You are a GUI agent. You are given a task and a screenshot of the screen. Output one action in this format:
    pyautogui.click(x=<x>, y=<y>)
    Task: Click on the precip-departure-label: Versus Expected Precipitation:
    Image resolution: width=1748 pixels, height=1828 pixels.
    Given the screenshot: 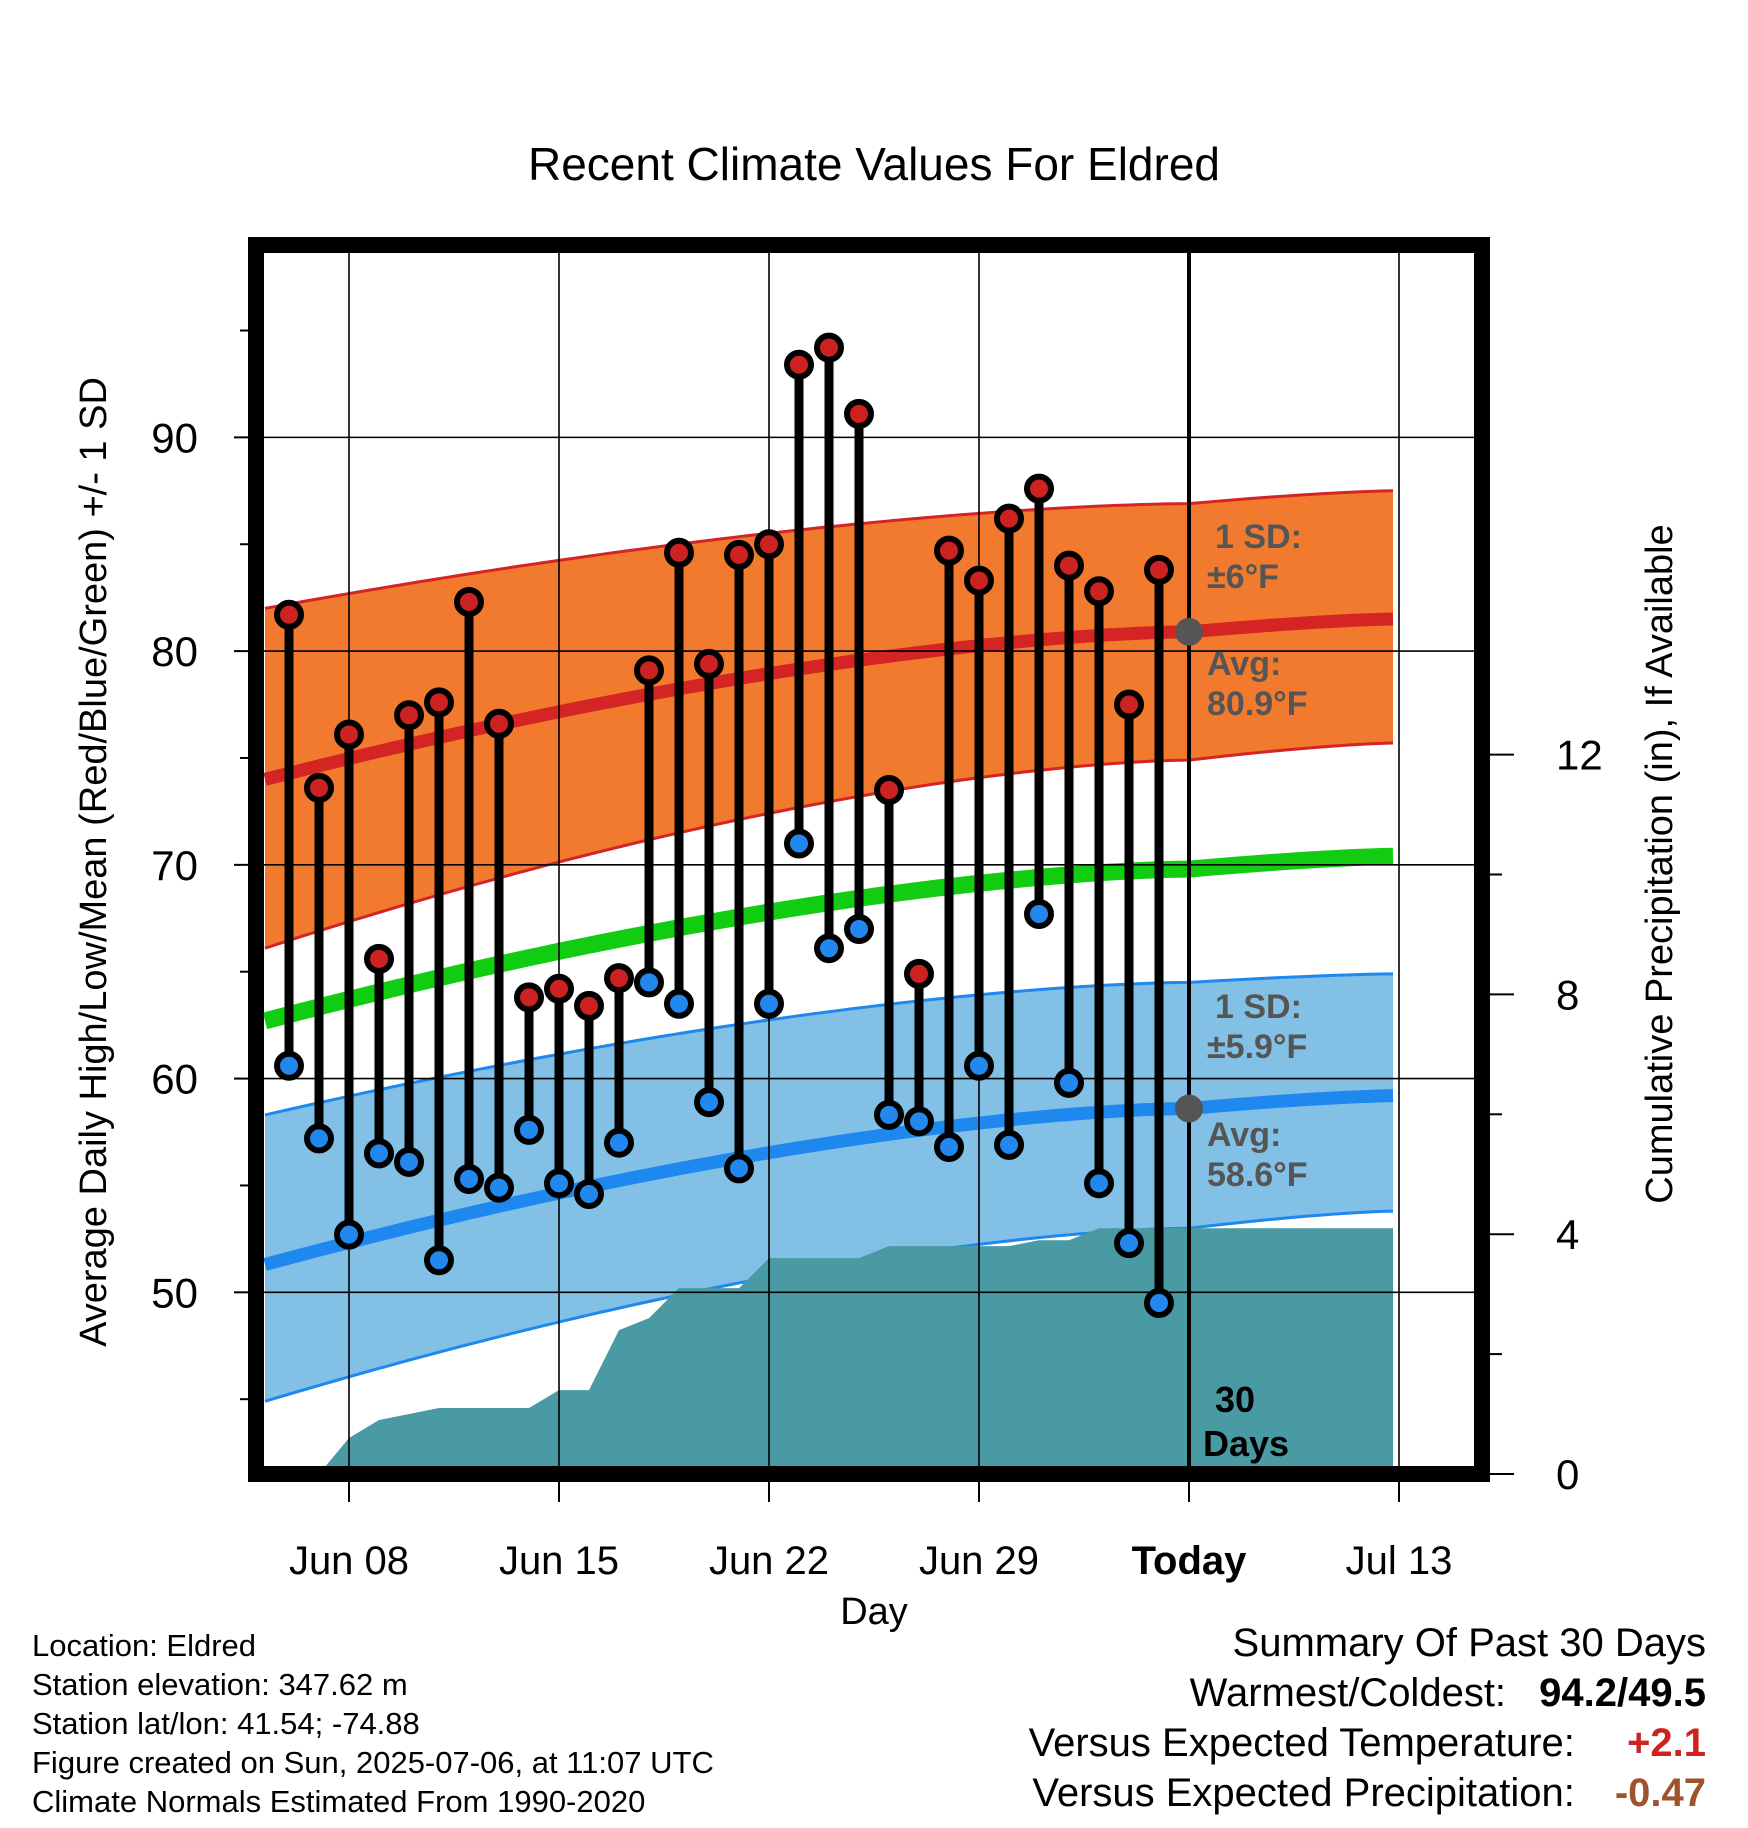 What is the action you would take?
    pyautogui.click(x=1303, y=1793)
    